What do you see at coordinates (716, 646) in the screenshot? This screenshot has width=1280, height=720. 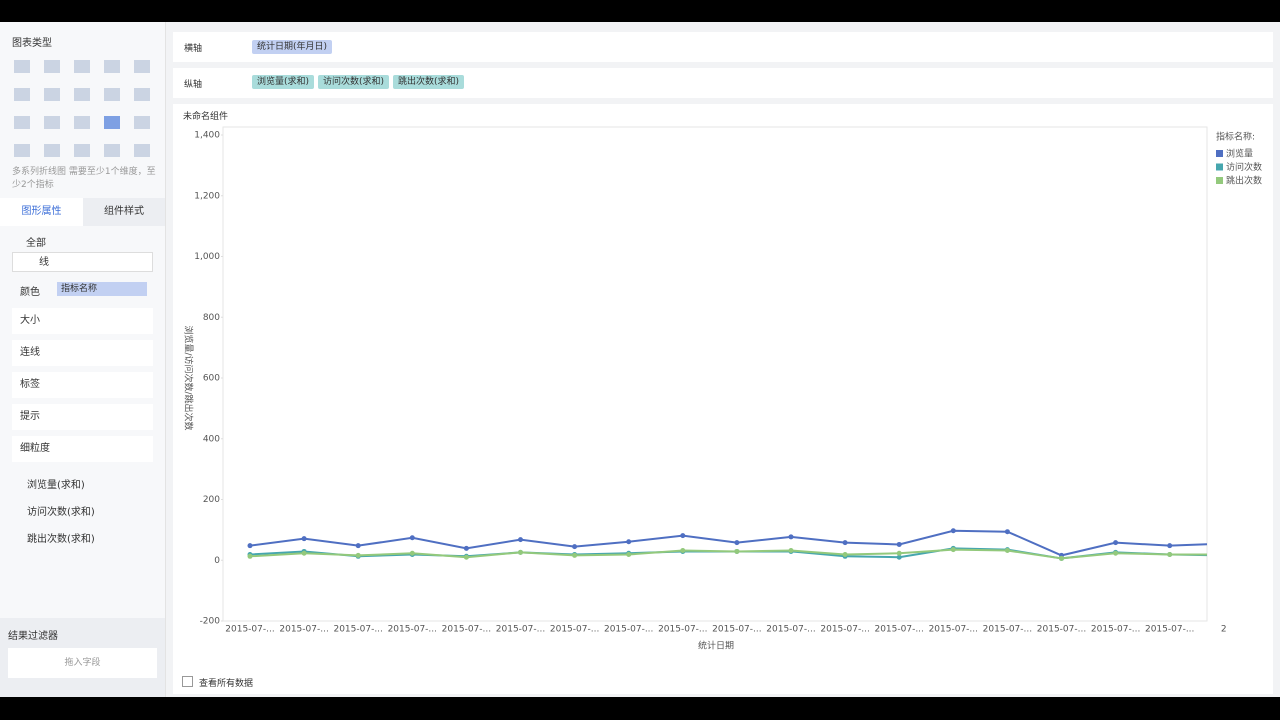 I see `x-axis-label: 统计日期` at bounding box center [716, 646].